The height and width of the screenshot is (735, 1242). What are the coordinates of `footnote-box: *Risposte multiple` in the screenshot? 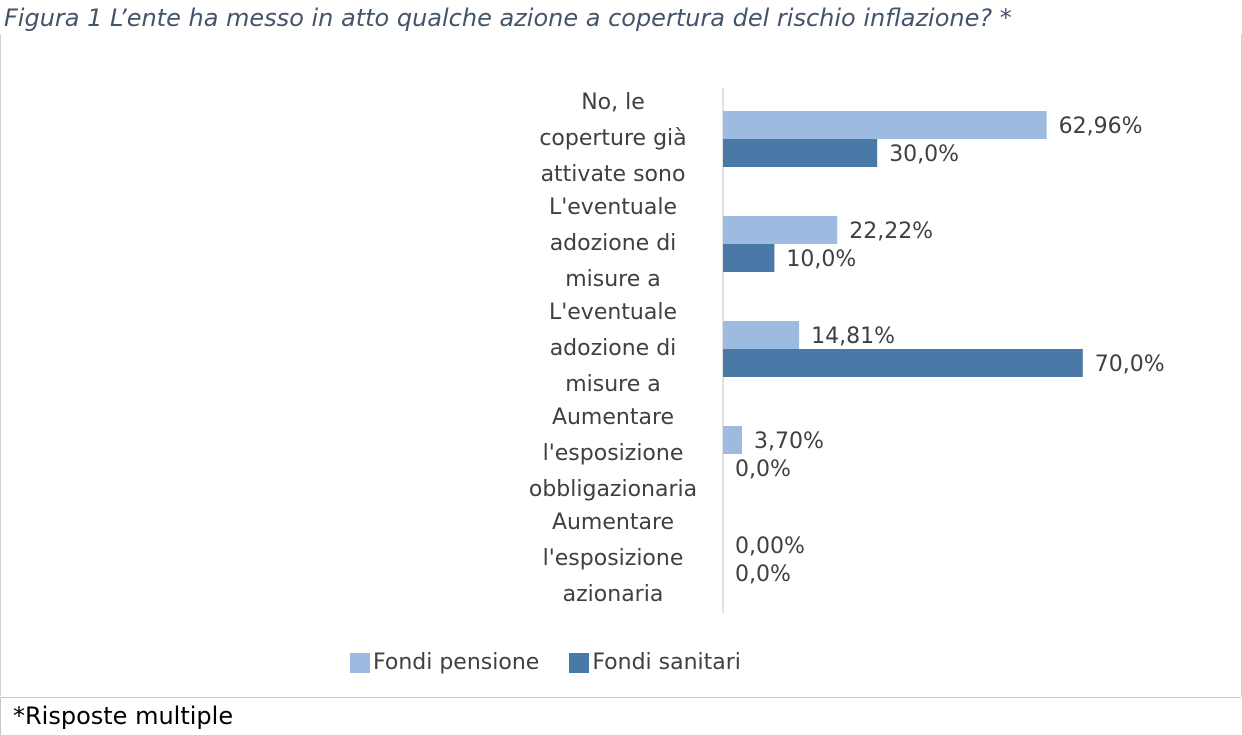 It's located at (620, 716).